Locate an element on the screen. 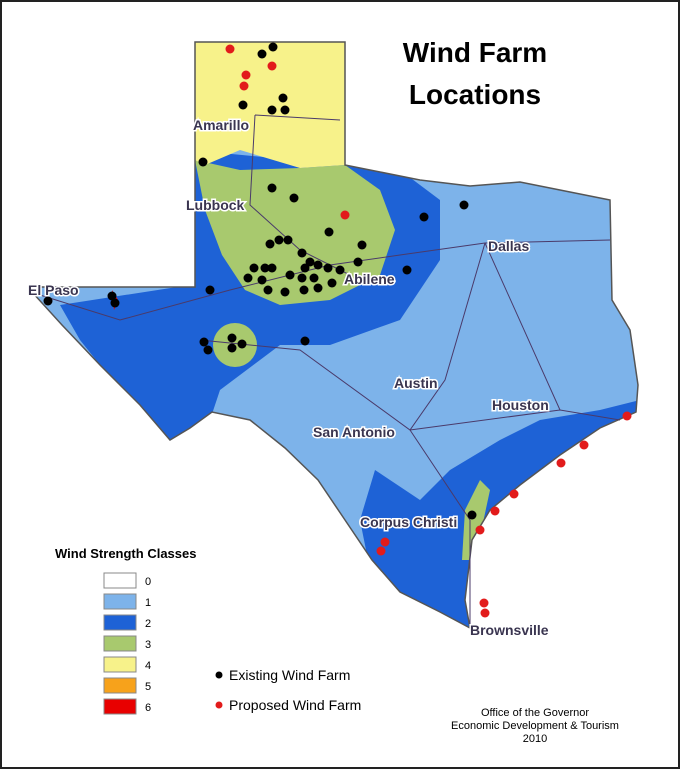 The image size is (680, 769). legend-label: Existing Wind Farm is located at coordinates (289, 675).